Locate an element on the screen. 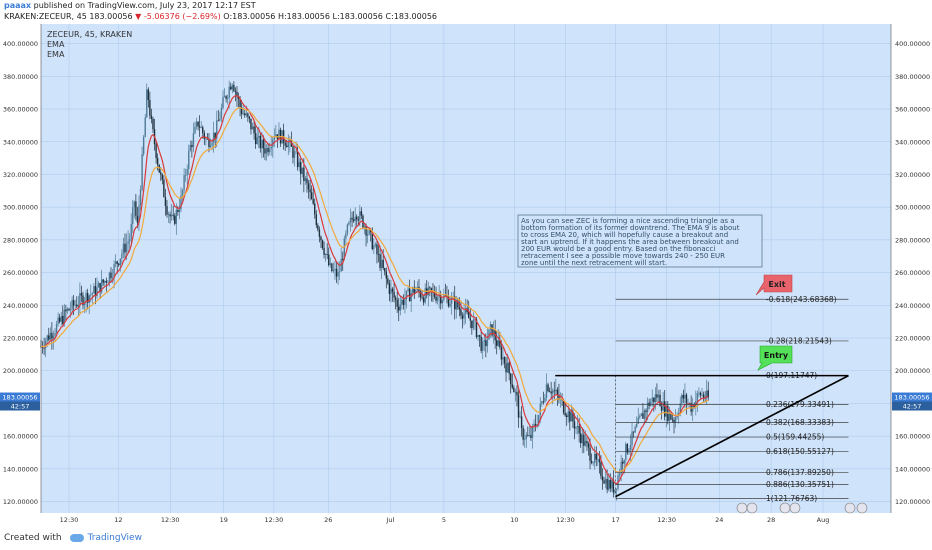 The height and width of the screenshot is (550, 932). fib-level-label: 1(121.76763) is located at coordinates (791, 498).